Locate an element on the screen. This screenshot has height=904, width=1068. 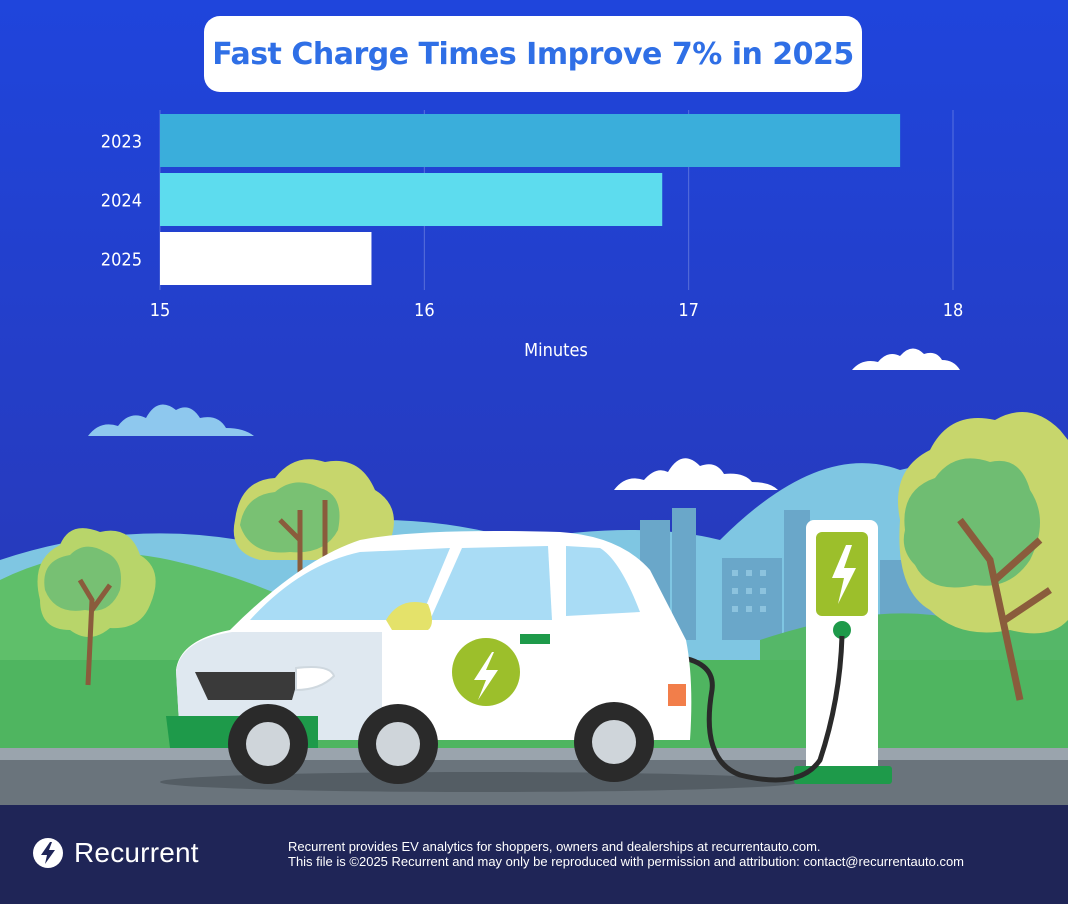
bar-2024 is located at coordinates (411, 199).